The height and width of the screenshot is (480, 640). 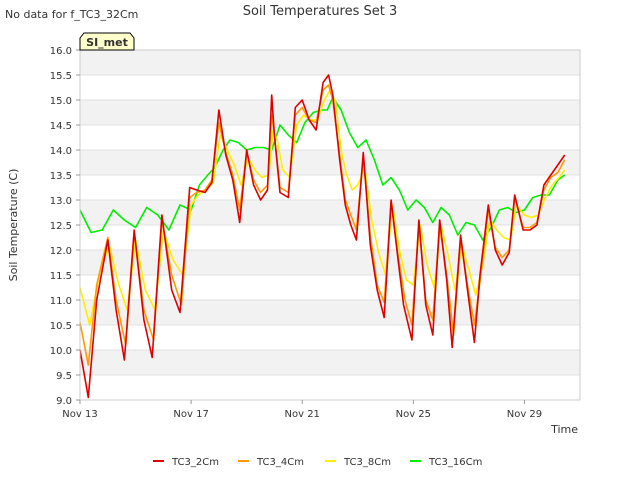 I want to click on y-tick-label: 9.5, so click(x=64, y=376).